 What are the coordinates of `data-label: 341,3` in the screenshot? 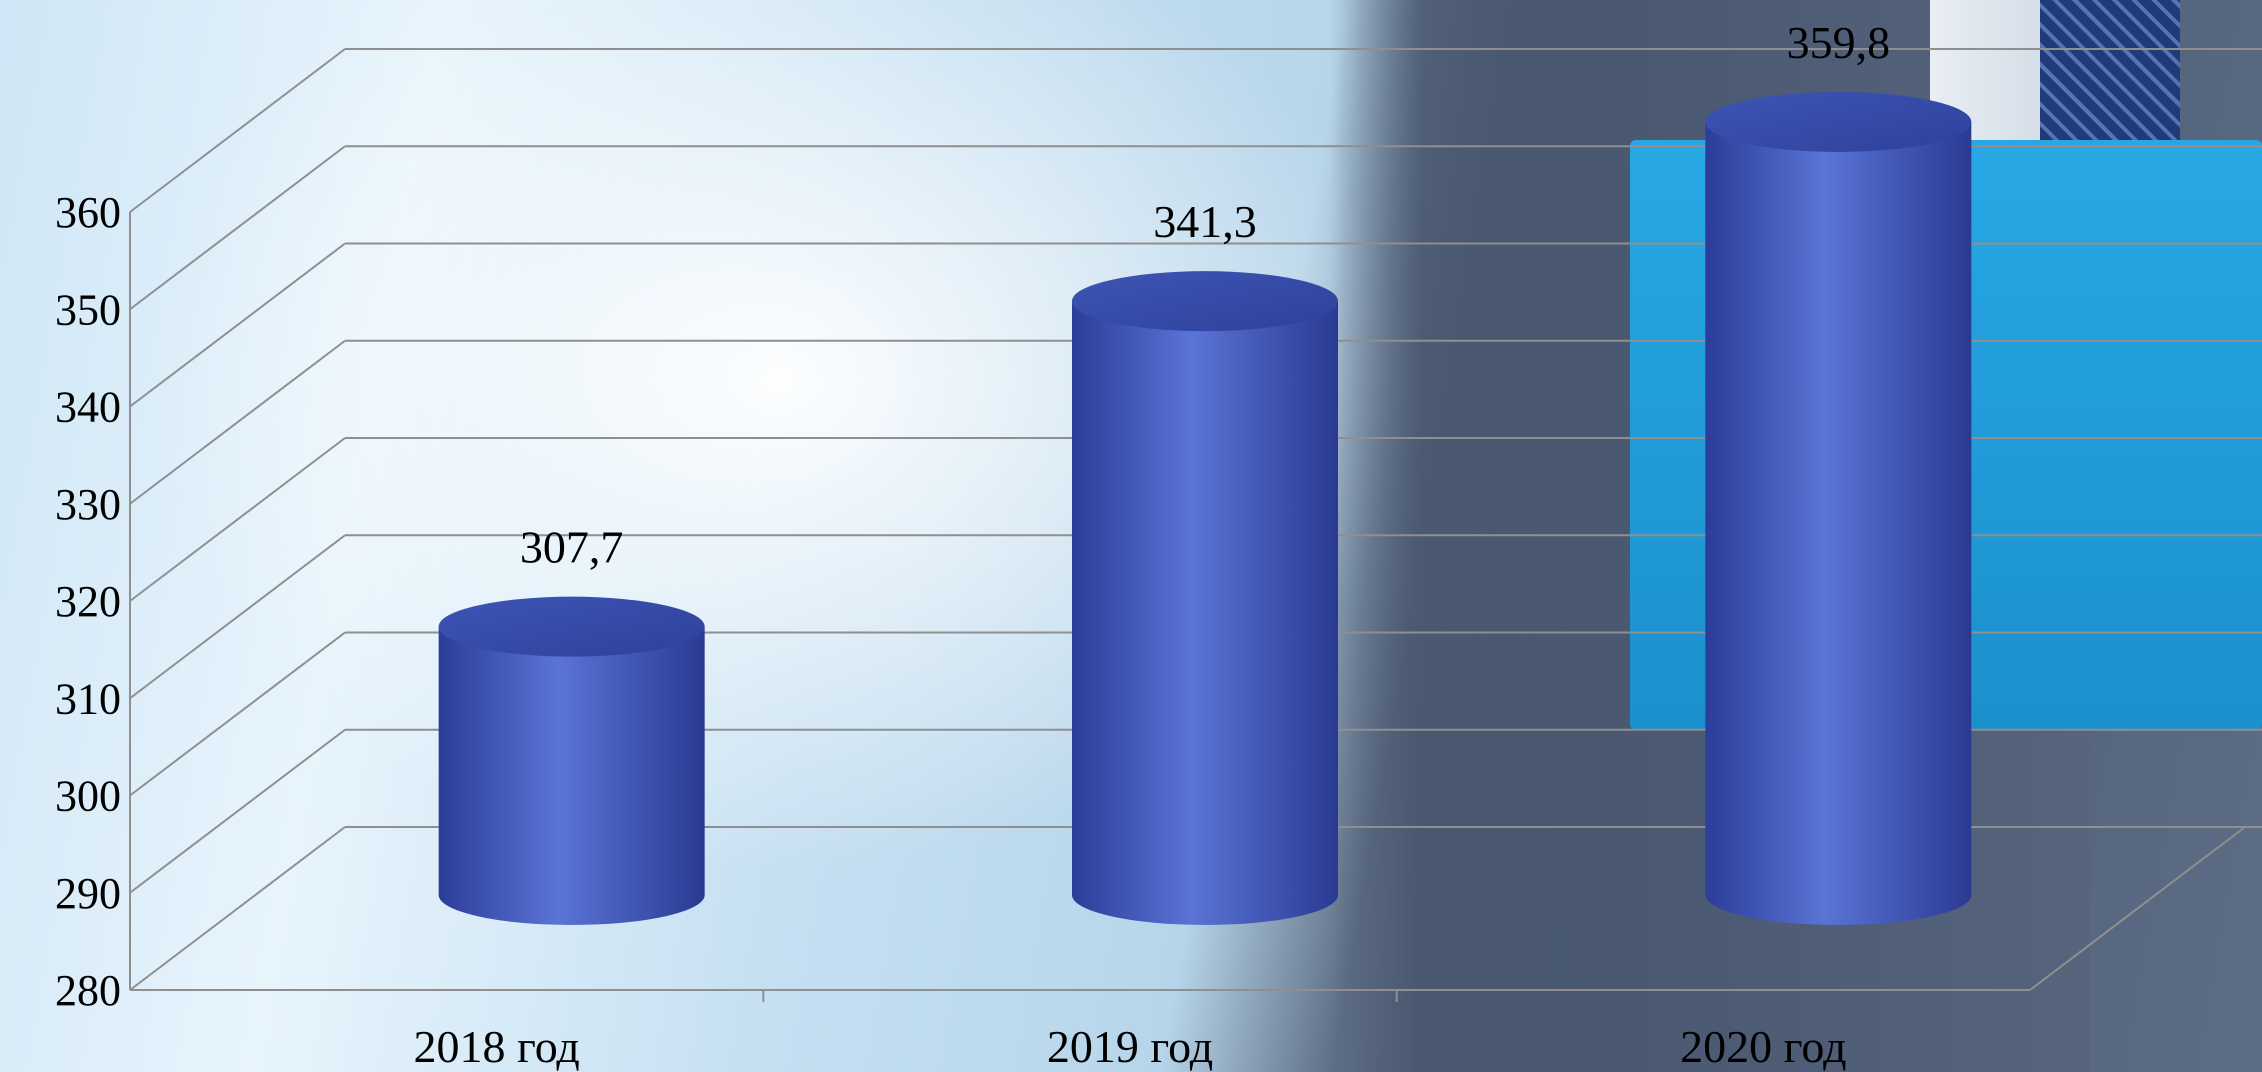 It's located at (1205, 221).